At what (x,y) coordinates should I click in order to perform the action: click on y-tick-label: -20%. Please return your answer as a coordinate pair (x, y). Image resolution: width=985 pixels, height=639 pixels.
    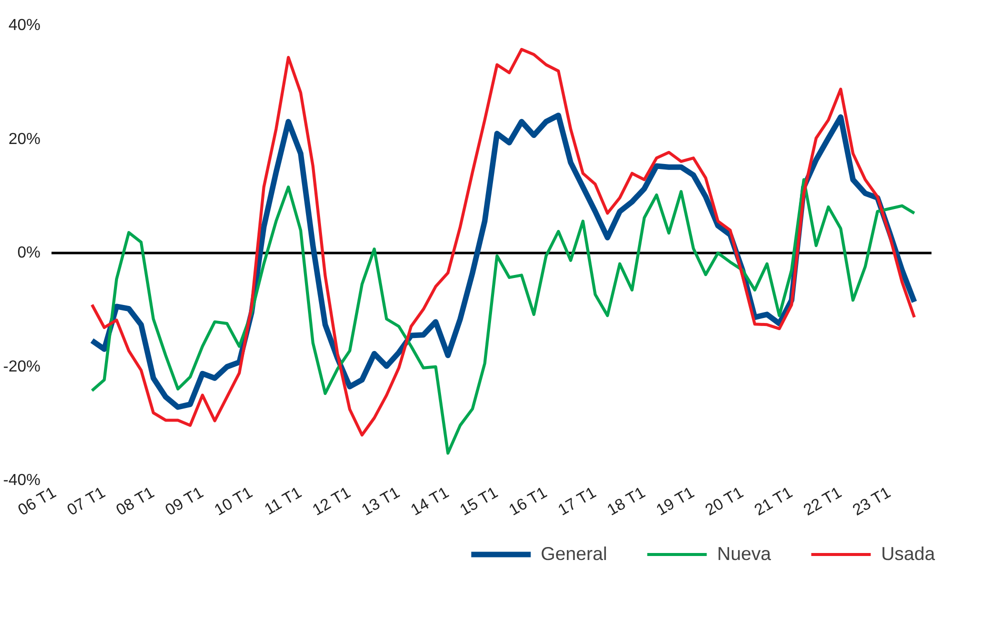
    Looking at the image, I should click on (22, 367).